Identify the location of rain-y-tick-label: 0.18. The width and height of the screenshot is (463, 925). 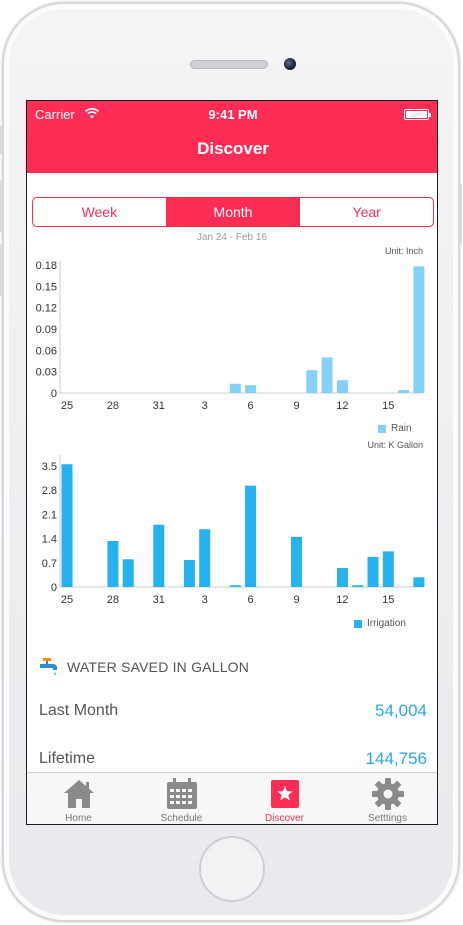
(46, 266).